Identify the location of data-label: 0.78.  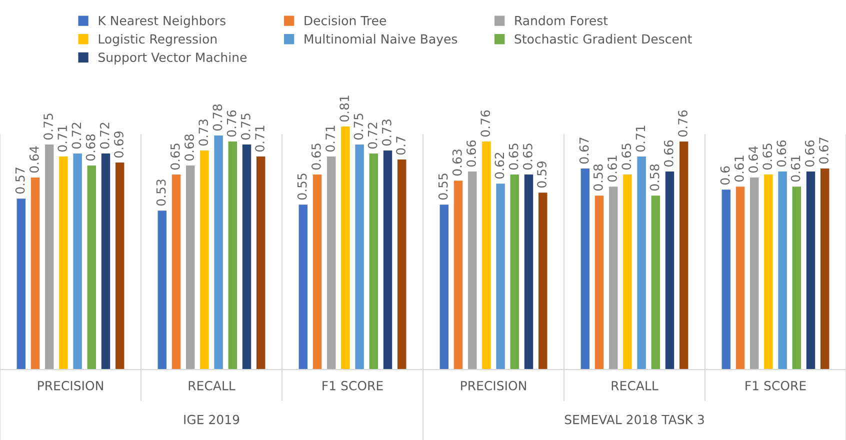
(217, 117).